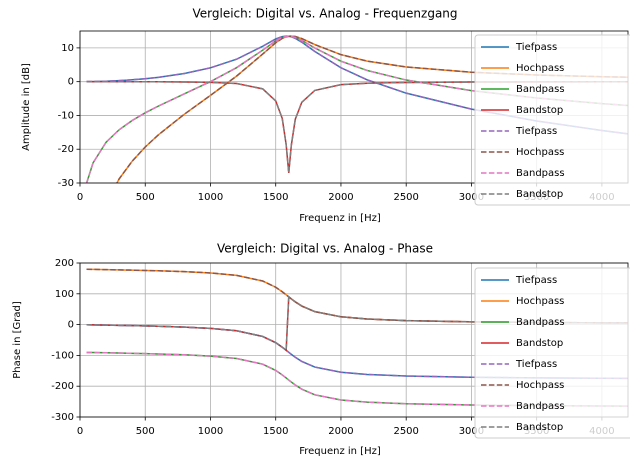  Describe the element at coordinates (67, 48) in the screenshot. I see `y-tick-label: 10` at that location.